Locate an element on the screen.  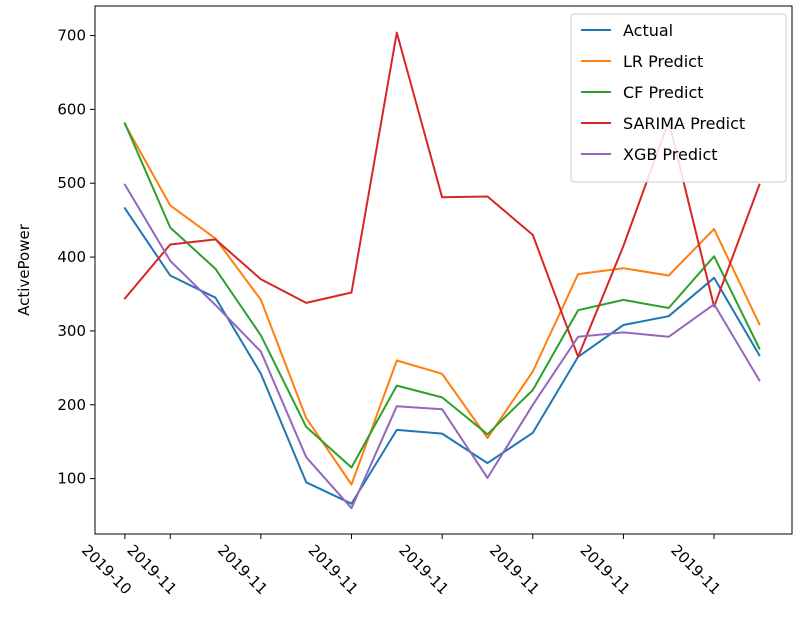
legend-label-1: LR Predict is located at coordinates (663, 61).